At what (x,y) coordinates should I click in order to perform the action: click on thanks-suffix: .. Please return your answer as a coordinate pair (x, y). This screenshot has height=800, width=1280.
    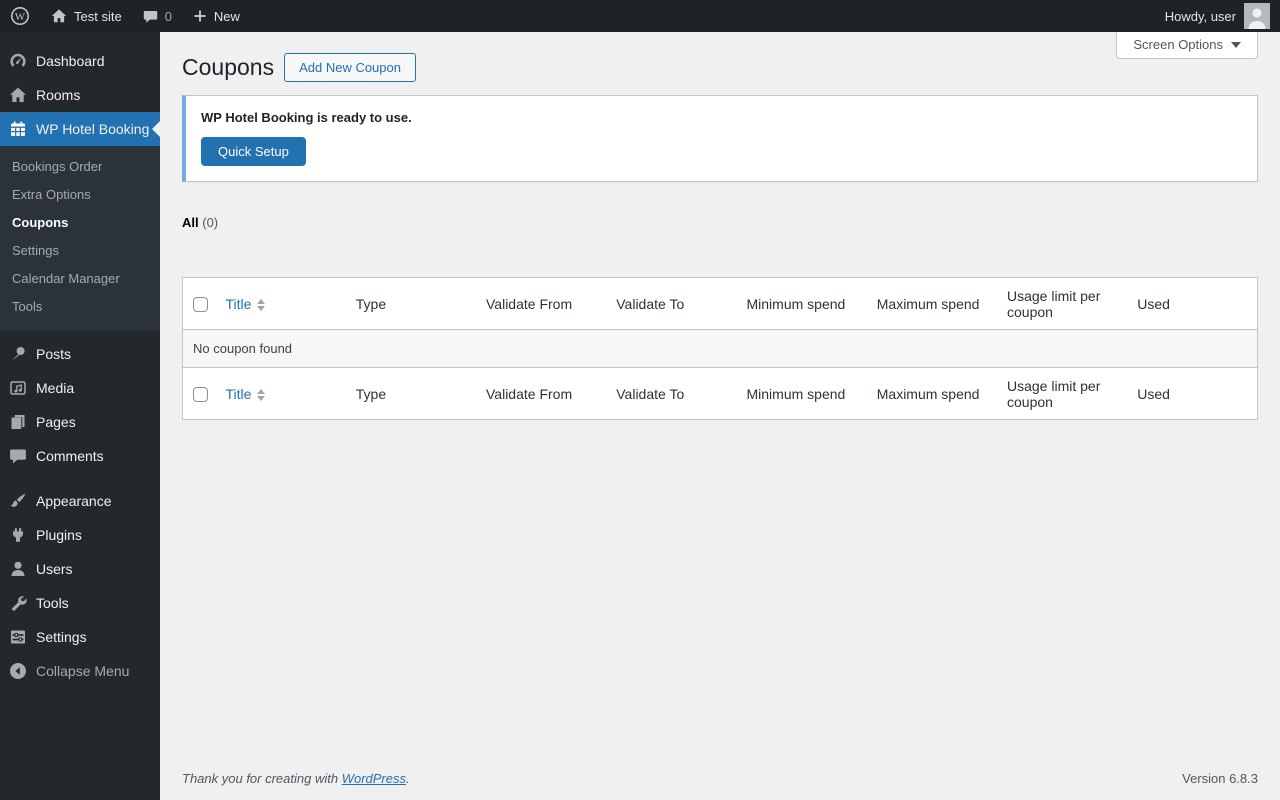
    Looking at the image, I should click on (408, 778).